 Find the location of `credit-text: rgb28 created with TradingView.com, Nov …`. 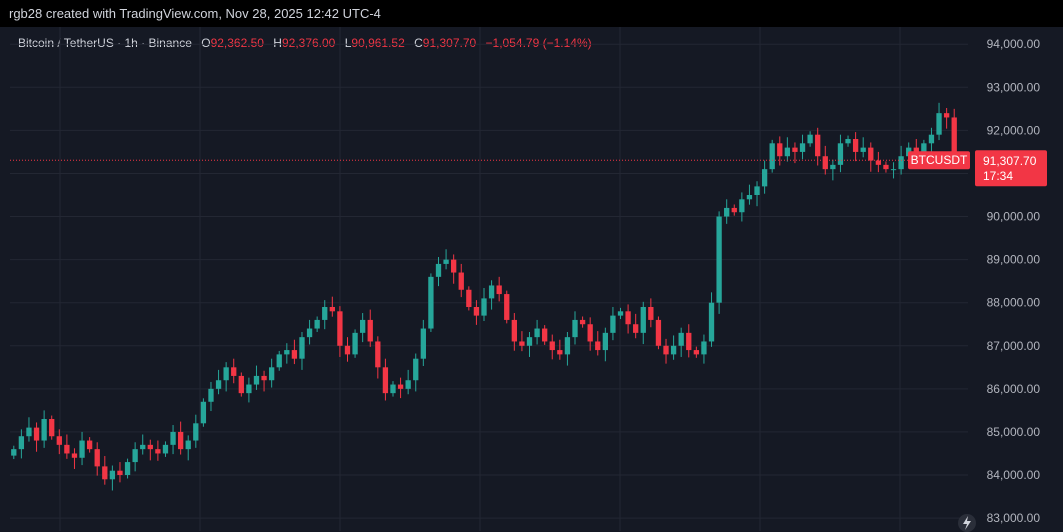

credit-text: rgb28 created with TradingView.com, Nov … is located at coordinates (195, 13).